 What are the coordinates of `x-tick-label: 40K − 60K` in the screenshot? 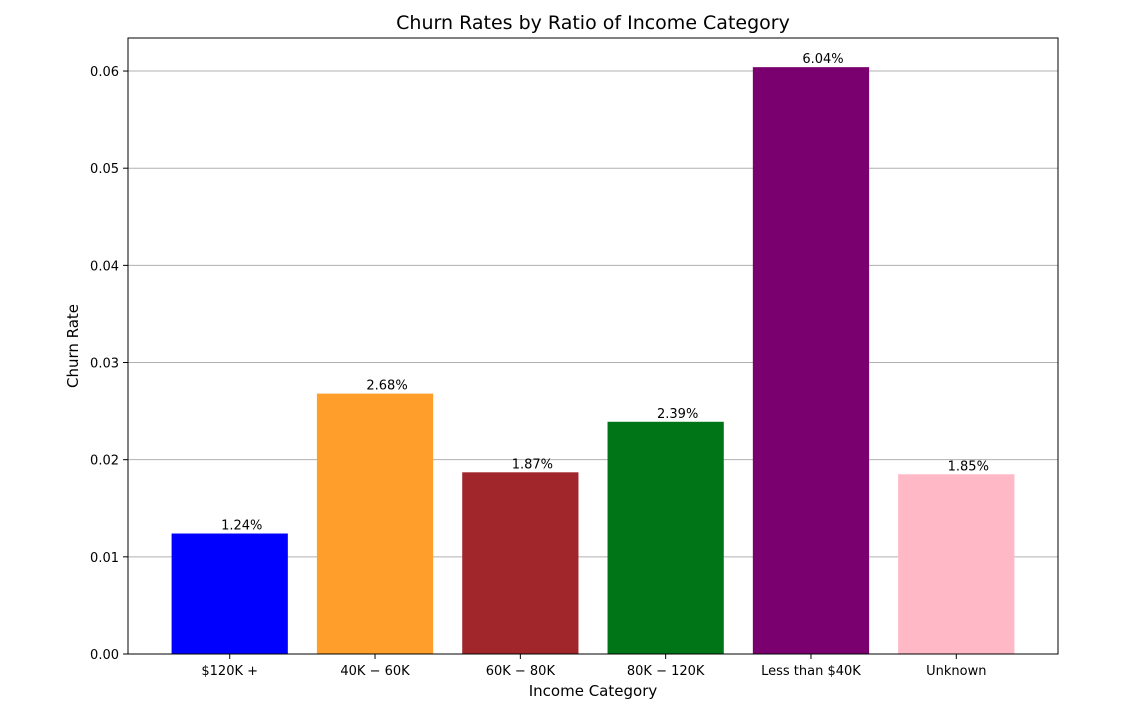 It's located at (375, 671).